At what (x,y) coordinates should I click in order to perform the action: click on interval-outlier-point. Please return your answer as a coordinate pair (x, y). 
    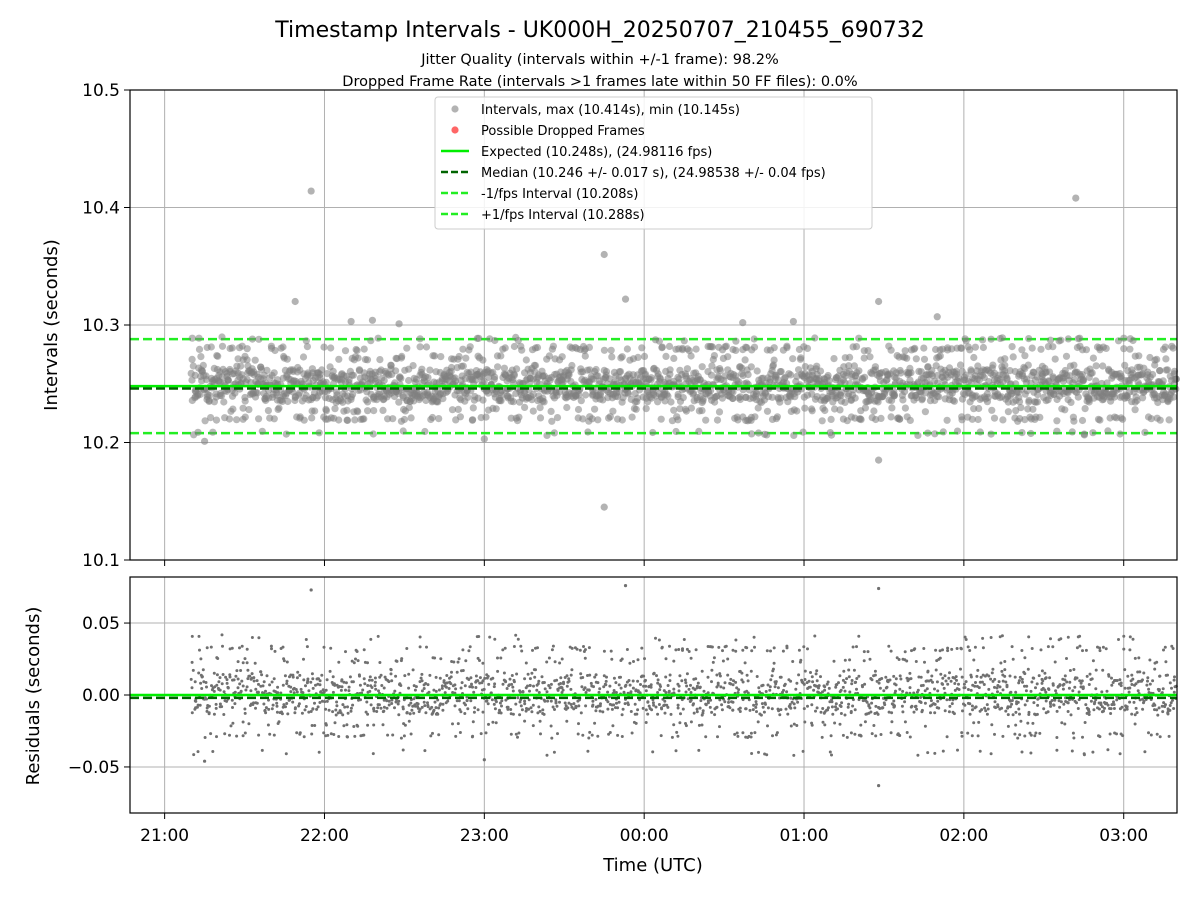
    Looking at the image, I should click on (604, 254).